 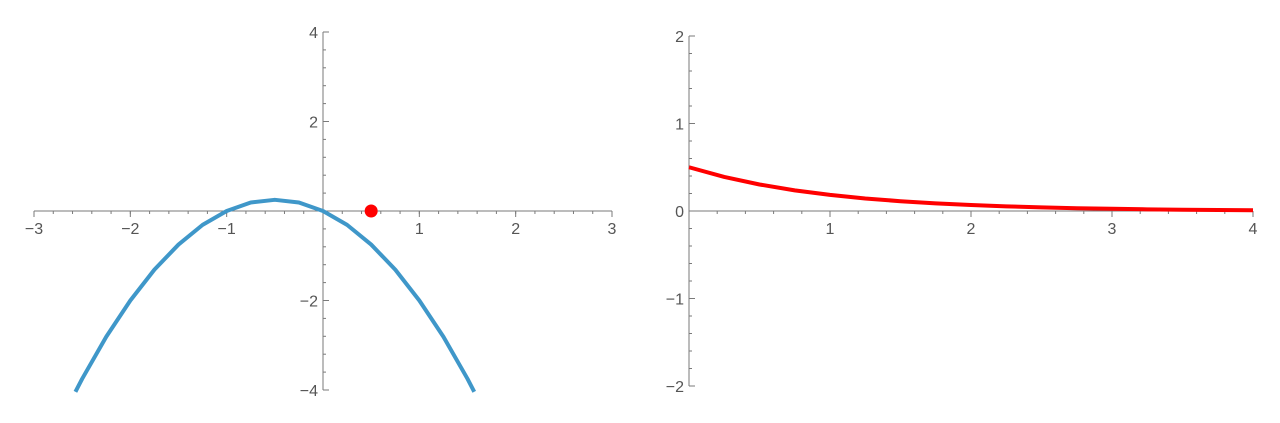 I want to click on right-series, so click(x=971, y=189).